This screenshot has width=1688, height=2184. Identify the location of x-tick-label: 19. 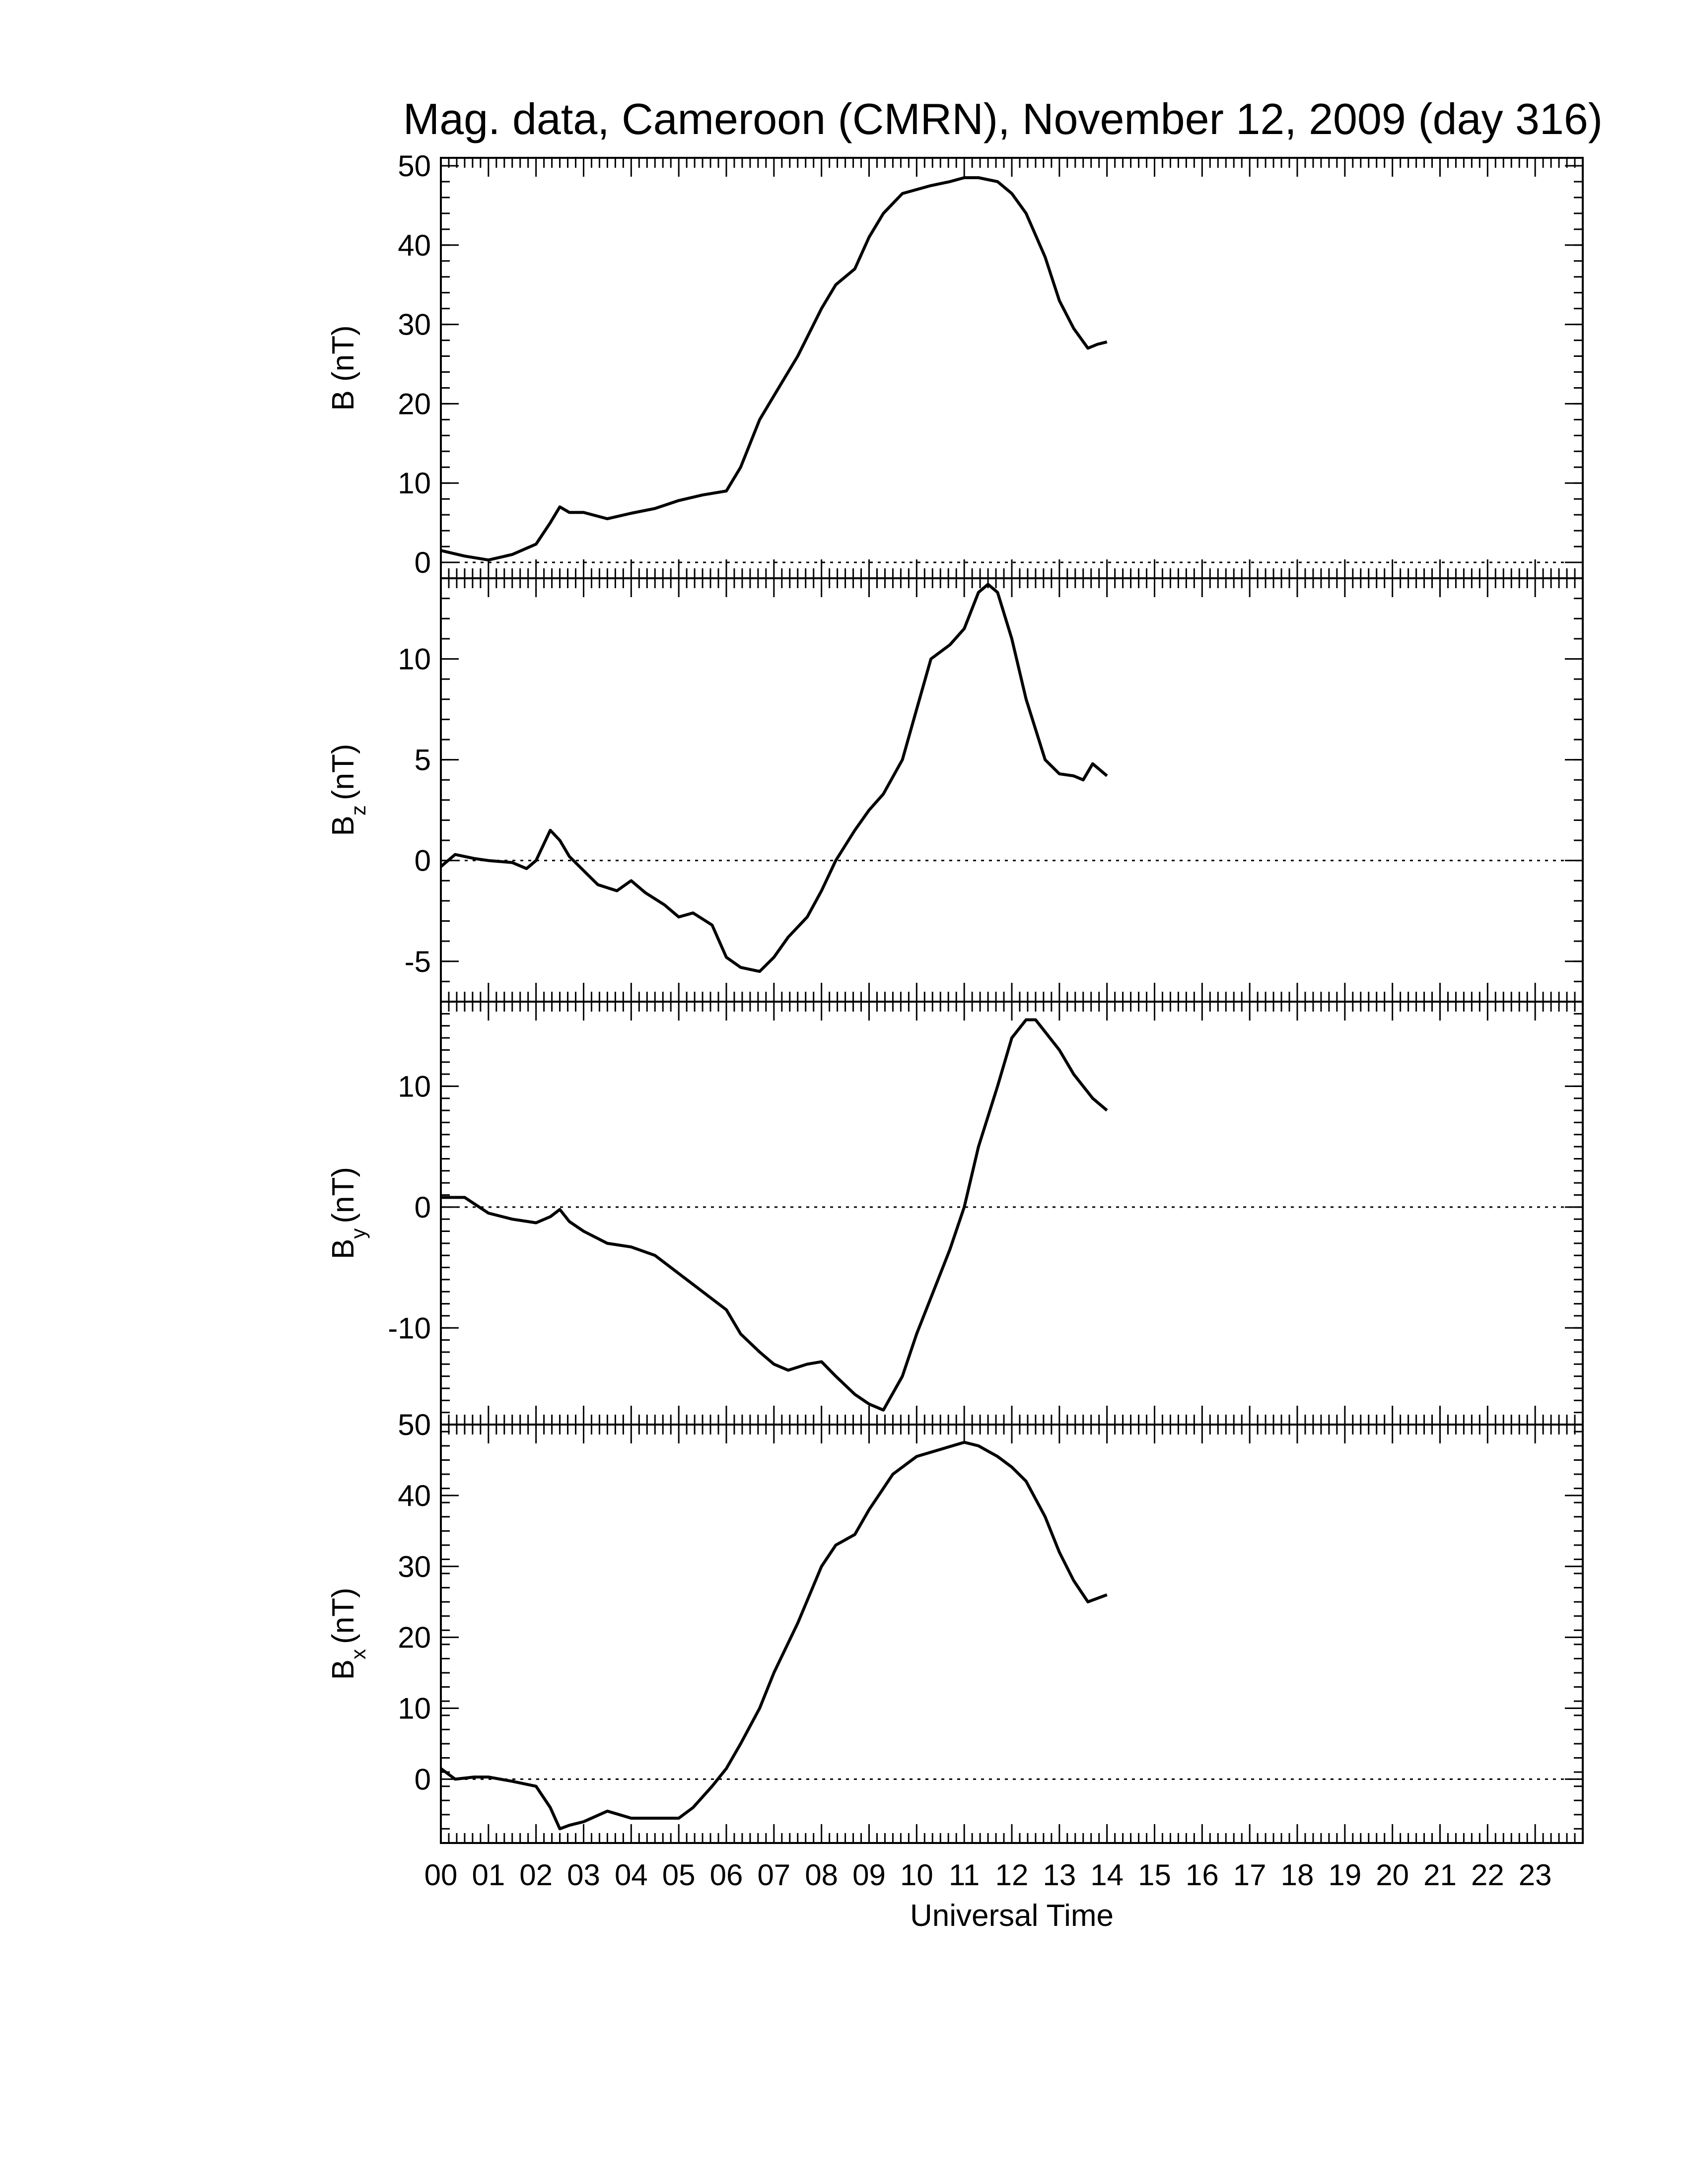
(1344, 1875).